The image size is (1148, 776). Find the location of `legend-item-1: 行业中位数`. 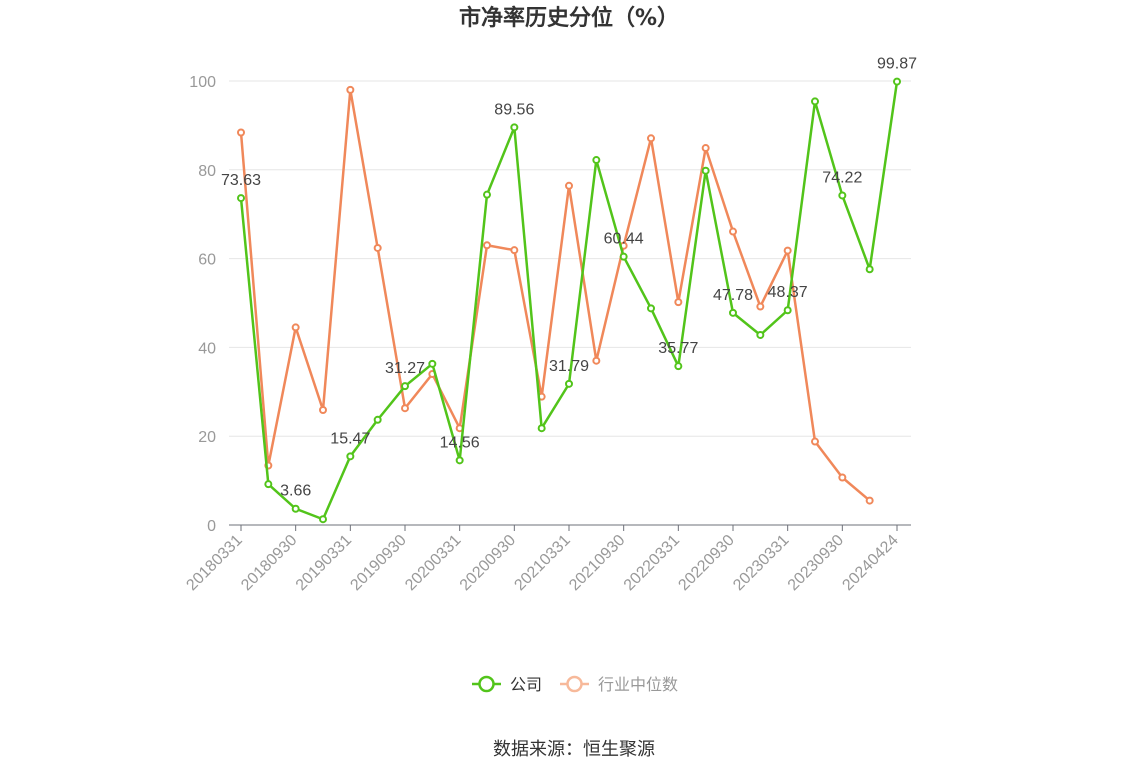

legend-item-1: 行业中位数 is located at coordinates (619, 684).